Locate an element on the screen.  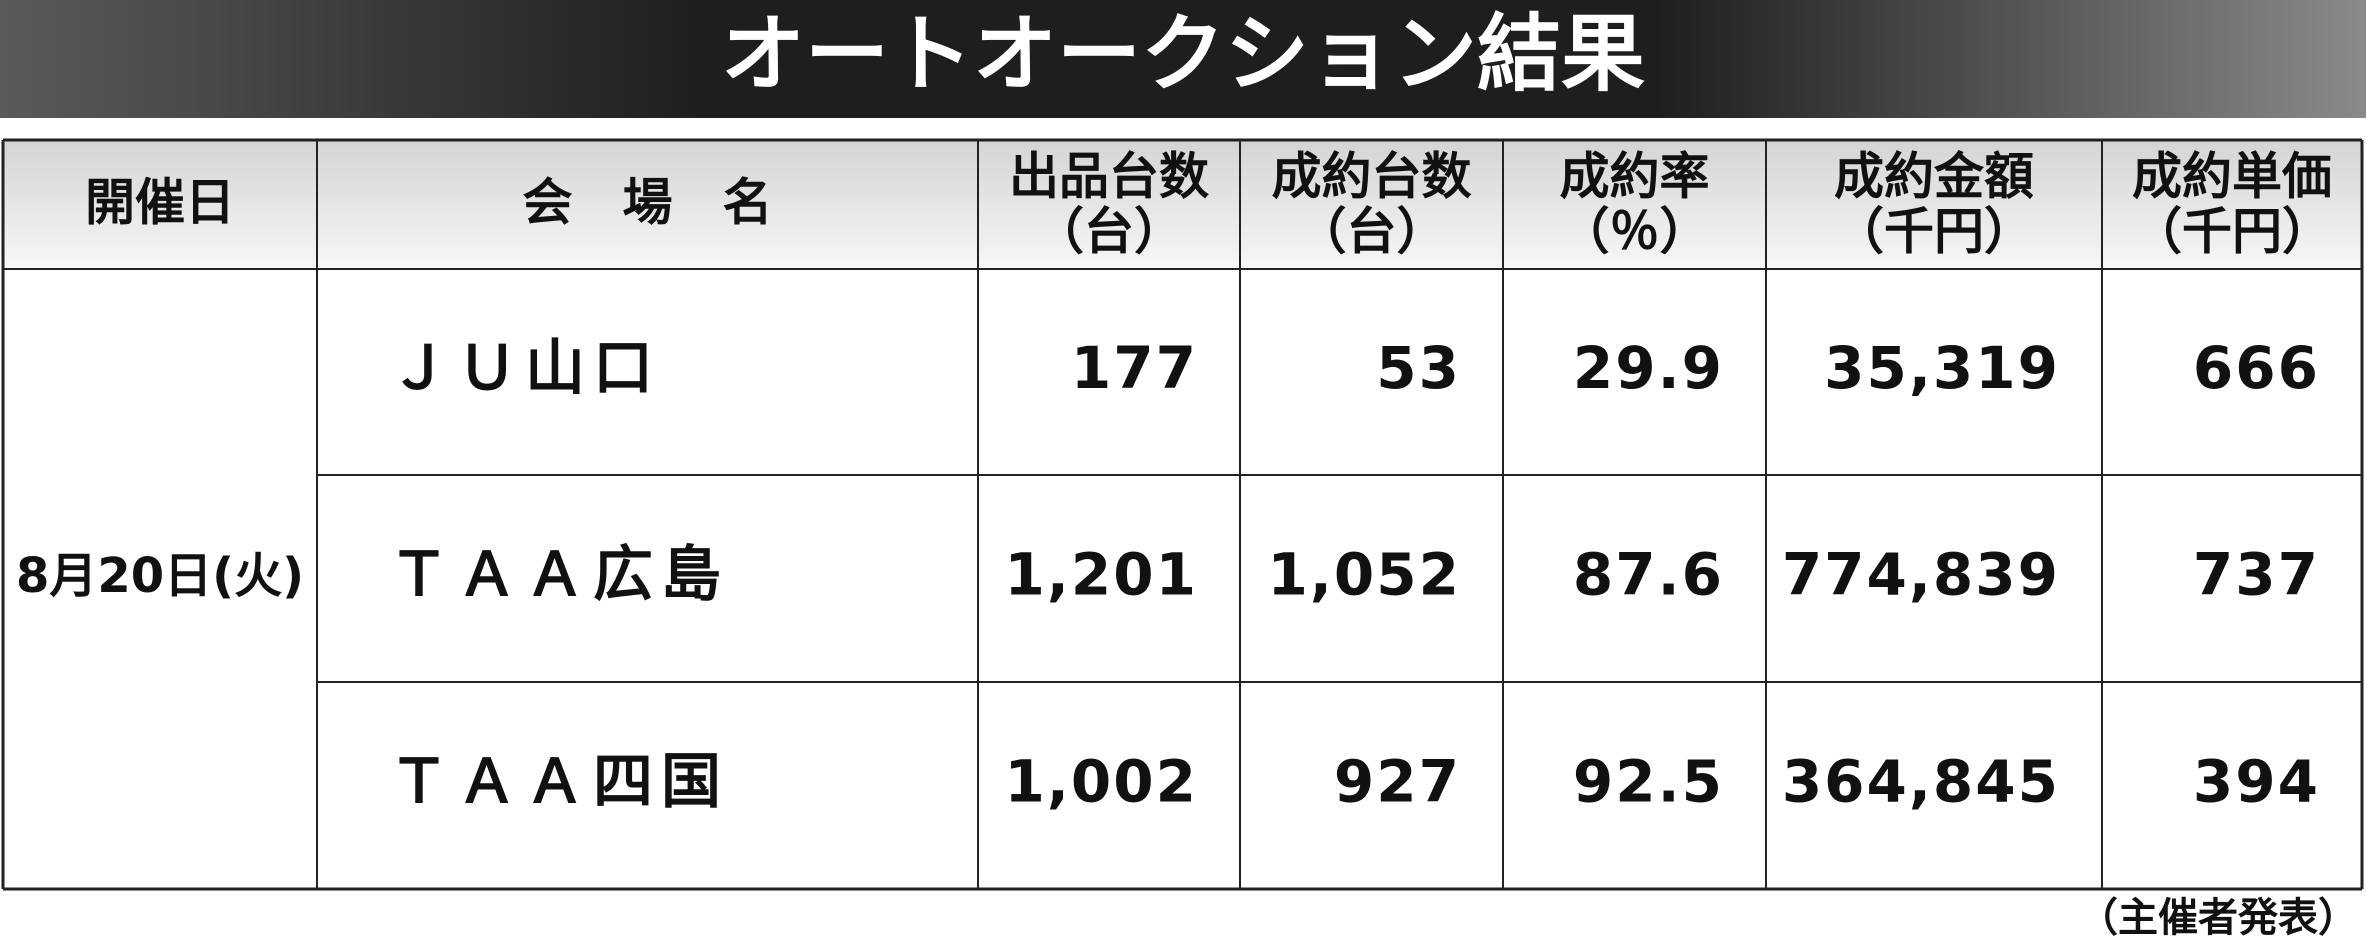
cell-value: 1,002 is located at coordinates (1101, 782).